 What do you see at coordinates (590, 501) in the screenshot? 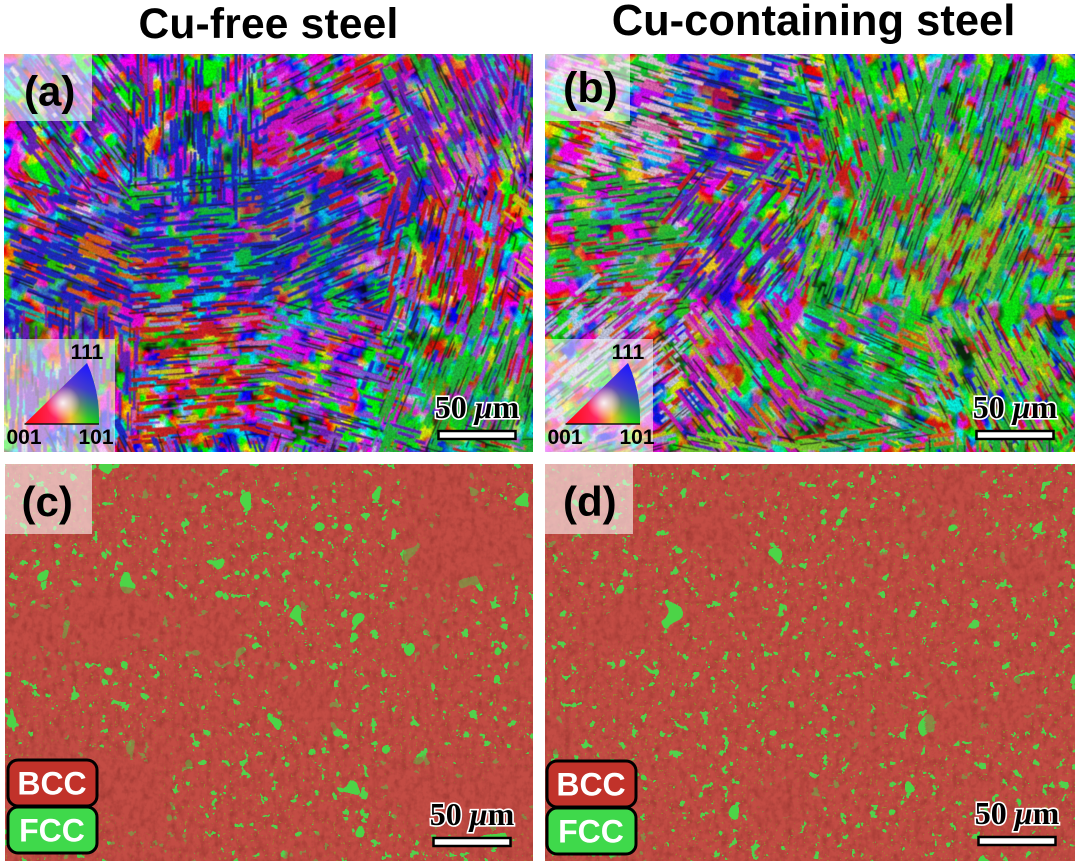
I see `svg-text: (d)` at bounding box center [590, 501].